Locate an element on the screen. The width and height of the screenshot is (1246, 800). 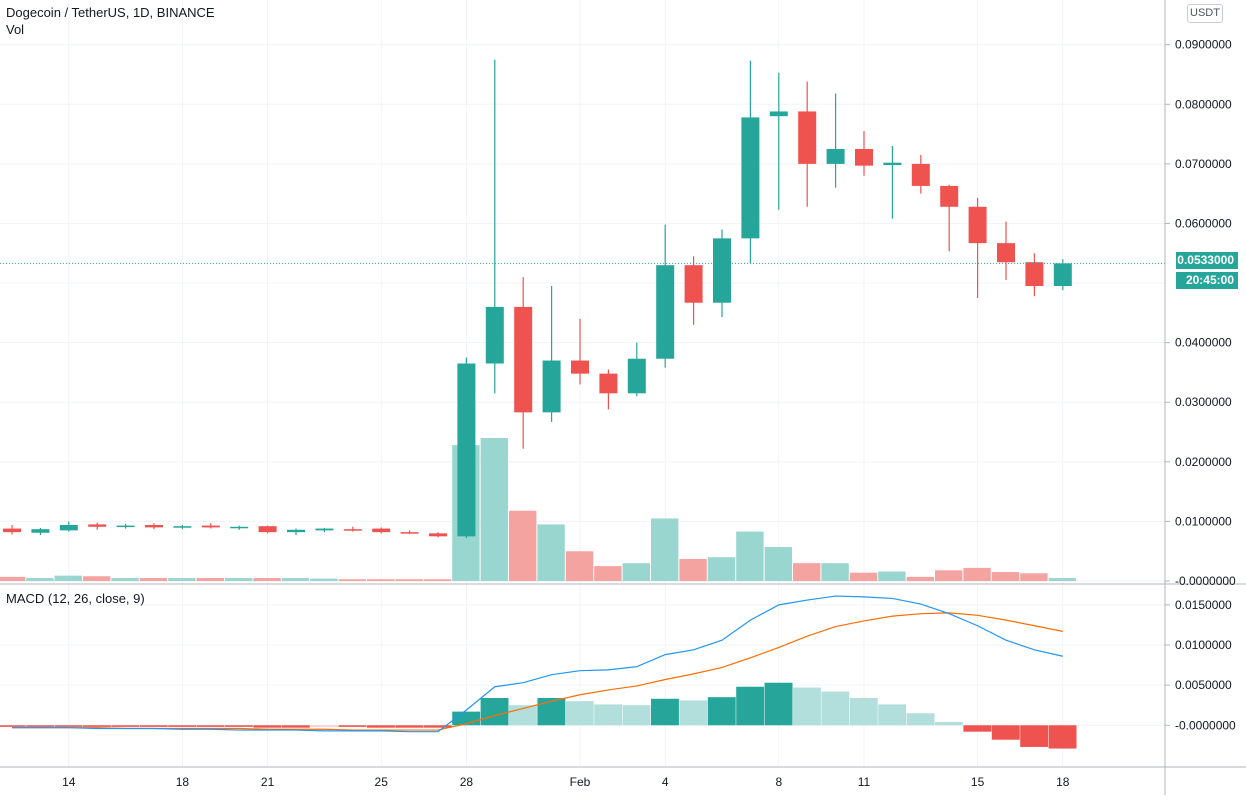
time-axis-label: 28 is located at coordinates (467, 782).